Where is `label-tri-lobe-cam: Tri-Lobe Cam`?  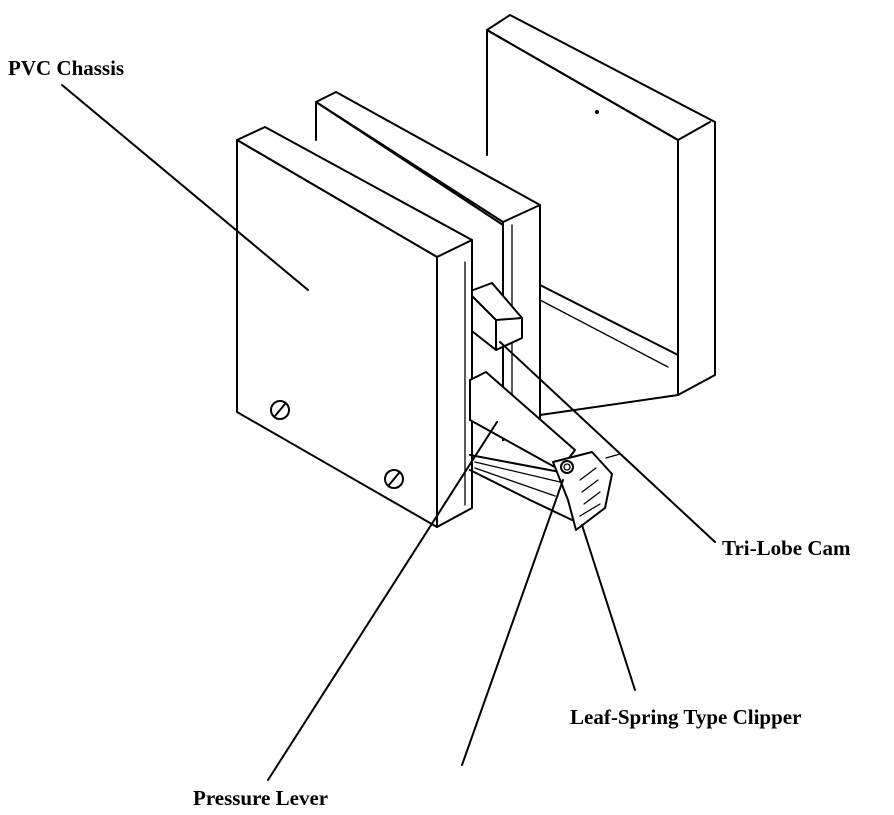
label-tri-lobe-cam: Tri-Lobe Cam is located at coordinates (786, 548).